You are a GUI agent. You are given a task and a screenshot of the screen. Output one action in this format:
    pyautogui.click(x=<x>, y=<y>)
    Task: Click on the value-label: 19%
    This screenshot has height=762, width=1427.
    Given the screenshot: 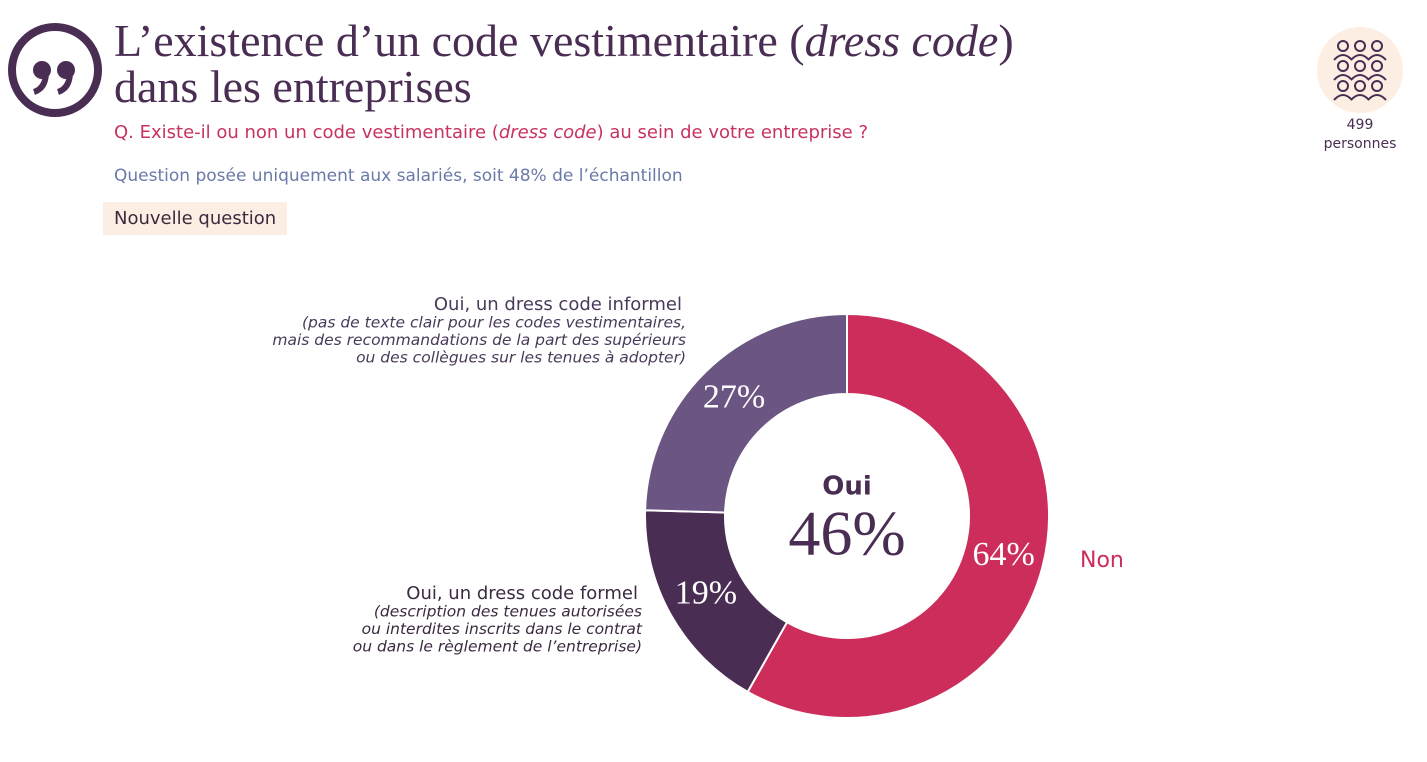 What is the action you would take?
    pyautogui.click(x=706, y=592)
    